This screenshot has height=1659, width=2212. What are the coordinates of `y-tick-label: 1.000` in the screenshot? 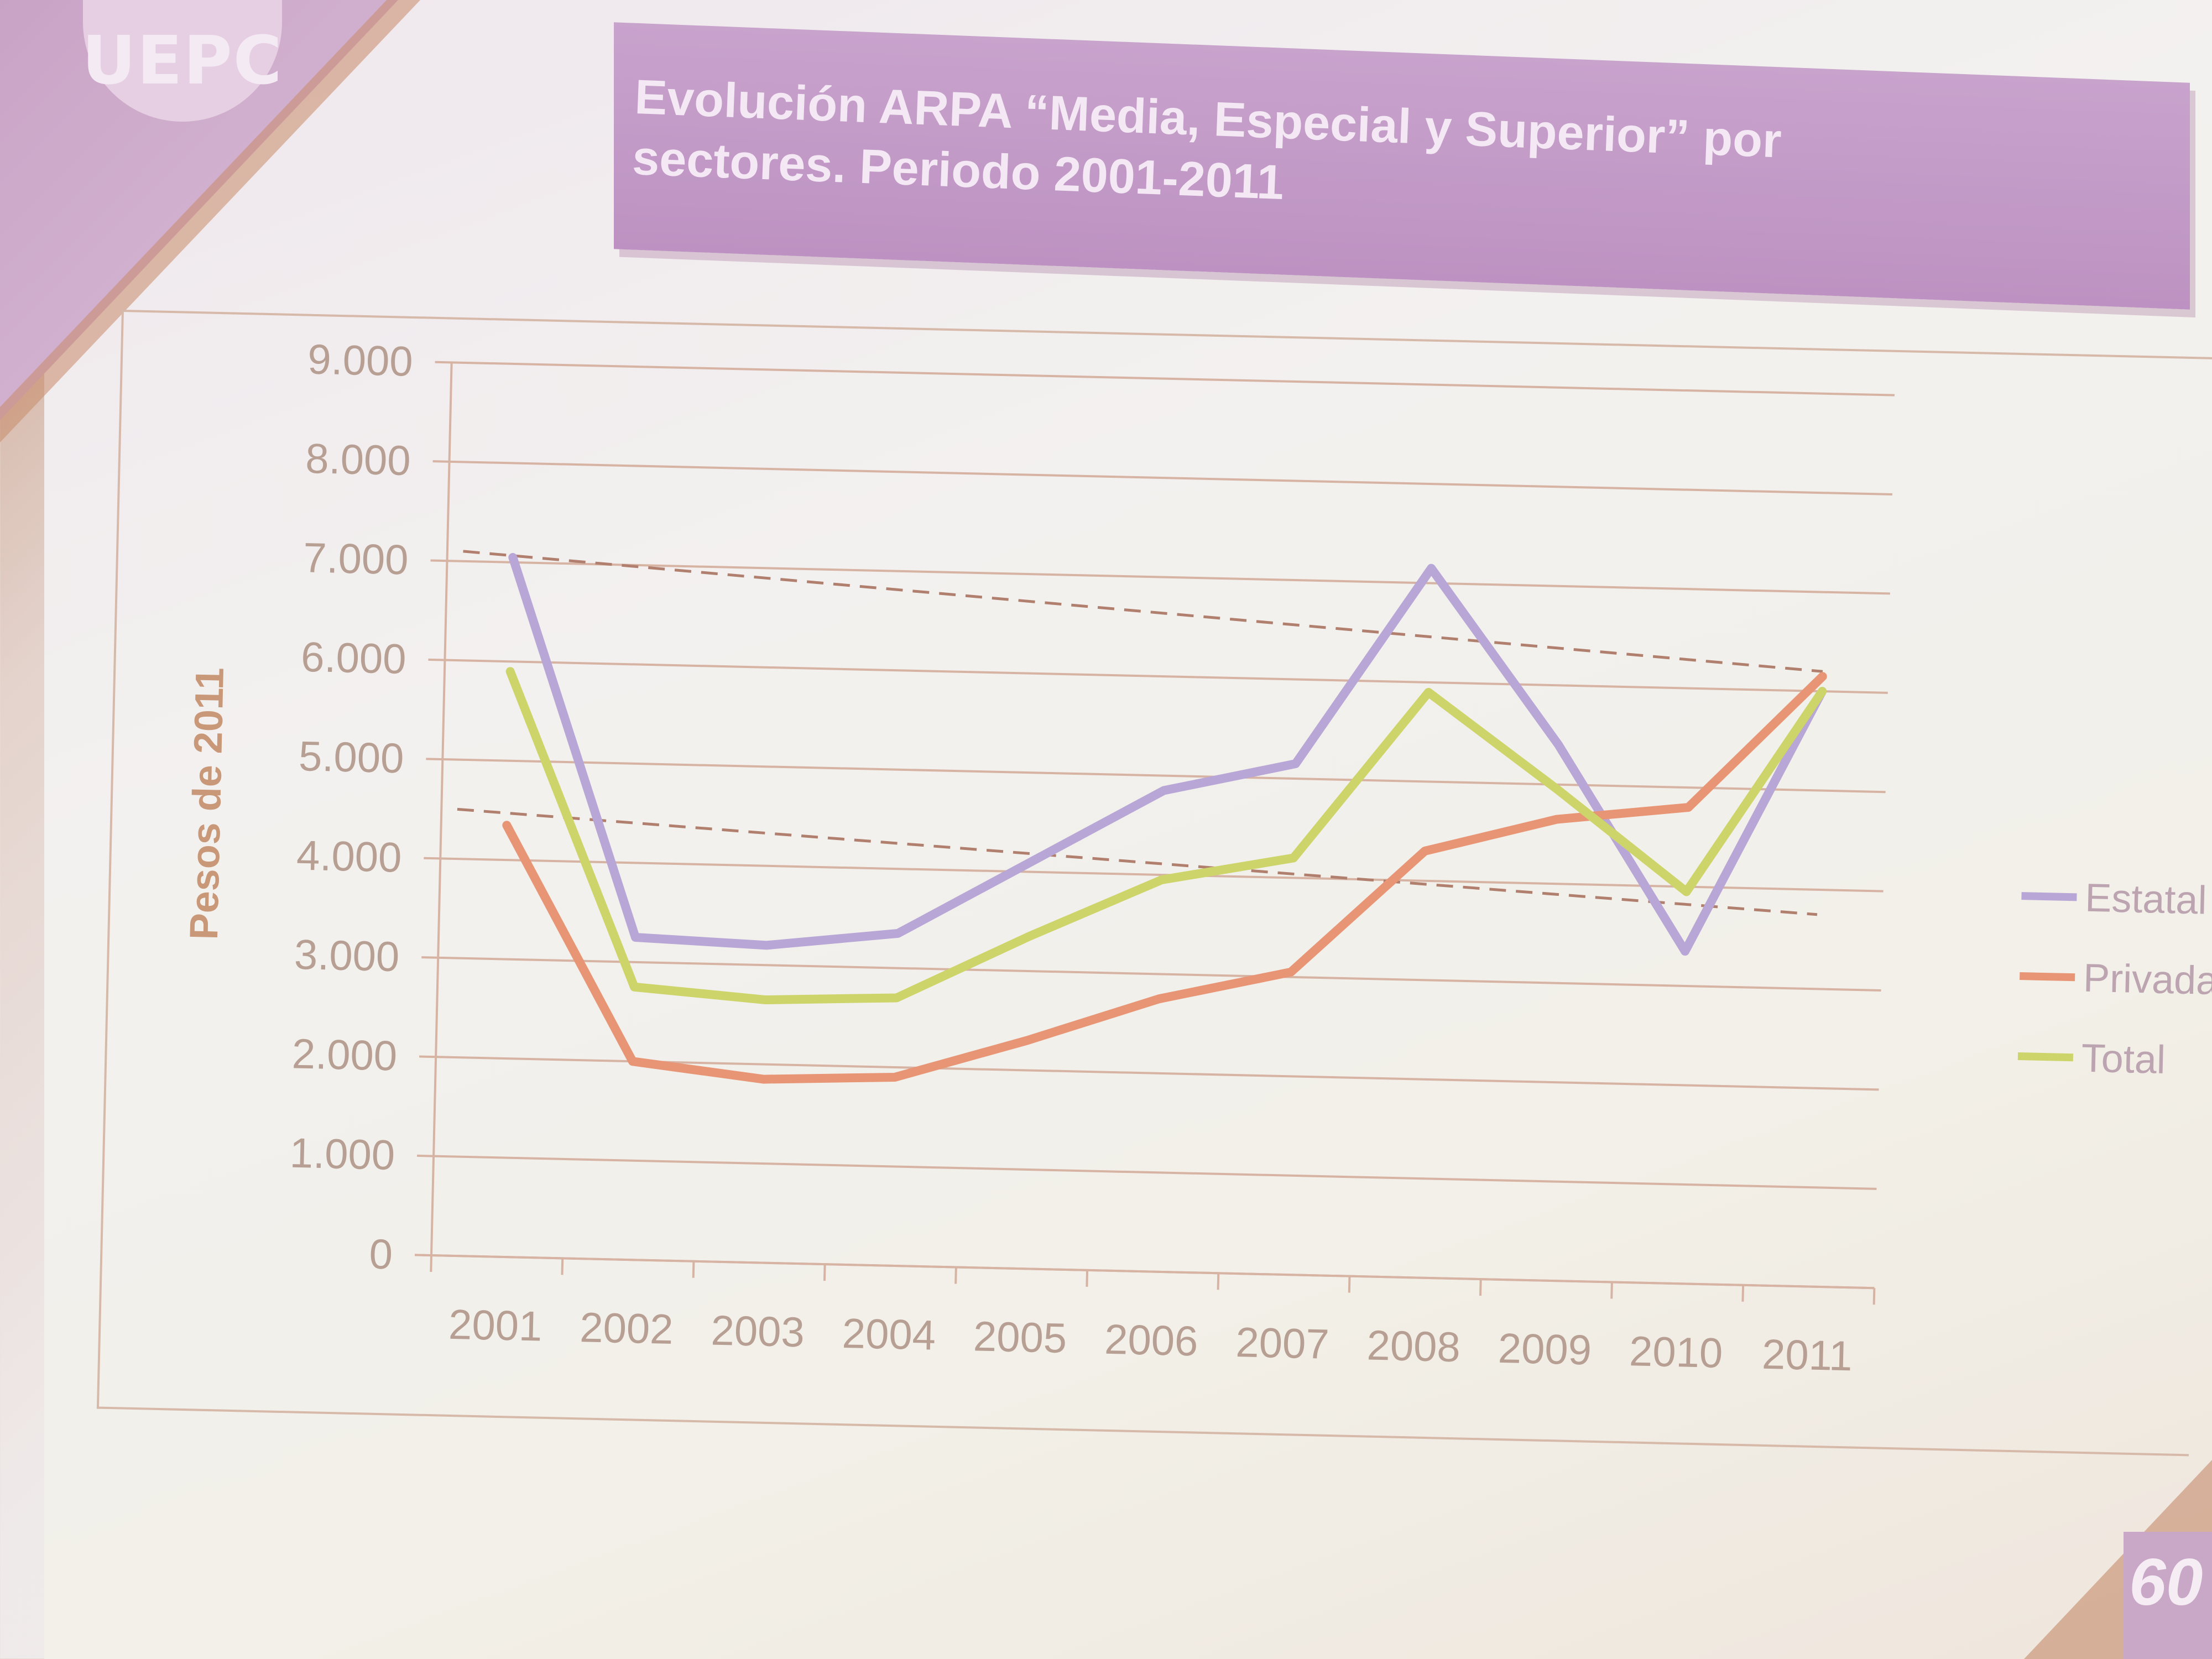 It's located at (342, 1155).